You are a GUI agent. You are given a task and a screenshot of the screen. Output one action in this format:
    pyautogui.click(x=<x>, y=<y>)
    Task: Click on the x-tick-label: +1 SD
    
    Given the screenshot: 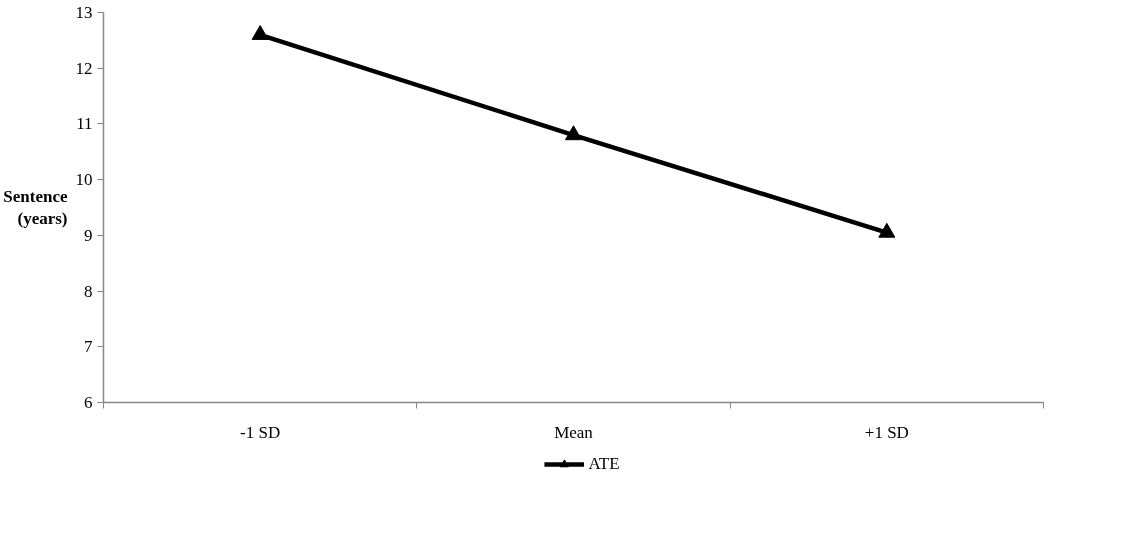 What is the action you would take?
    pyautogui.click(x=886, y=432)
    